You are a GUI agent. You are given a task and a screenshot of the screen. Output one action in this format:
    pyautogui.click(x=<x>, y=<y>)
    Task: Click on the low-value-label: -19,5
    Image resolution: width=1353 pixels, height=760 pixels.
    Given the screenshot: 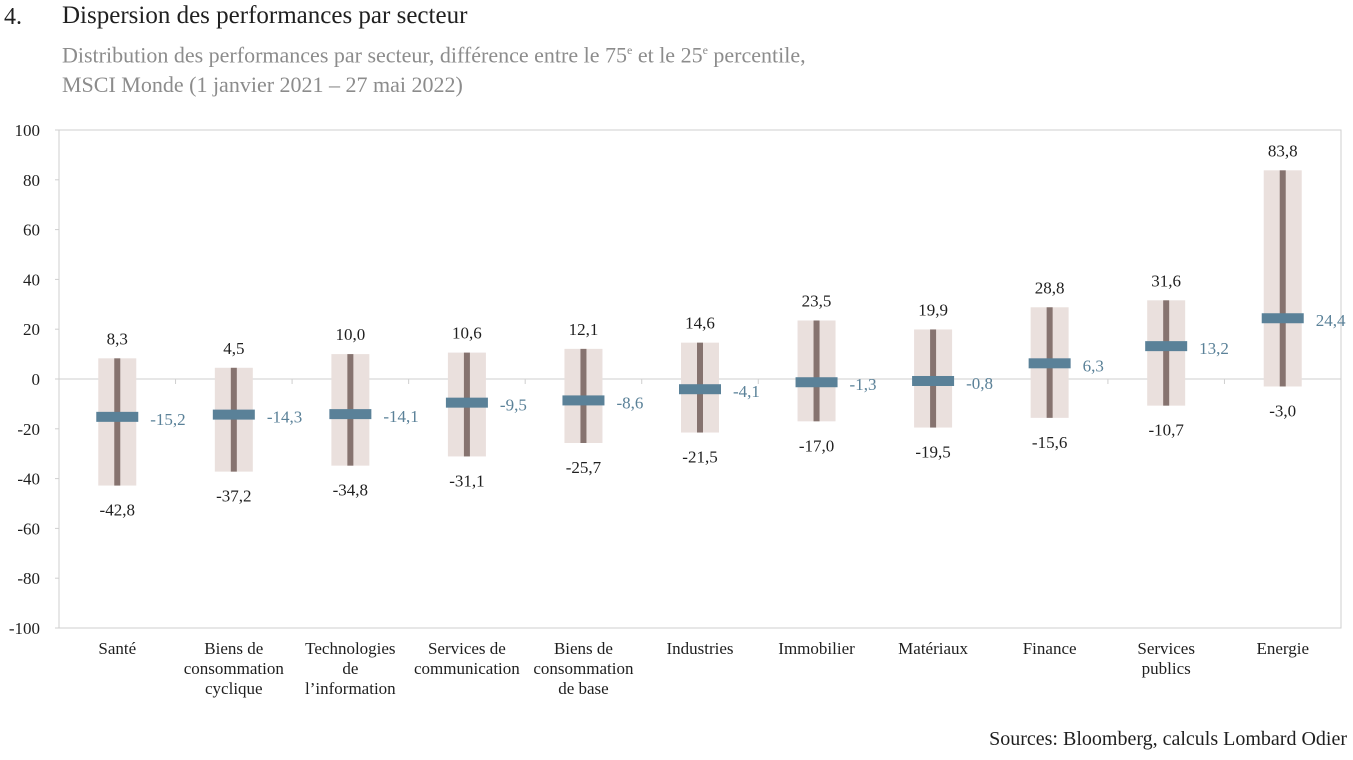 What is the action you would take?
    pyautogui.click(x=932, y=452)
    